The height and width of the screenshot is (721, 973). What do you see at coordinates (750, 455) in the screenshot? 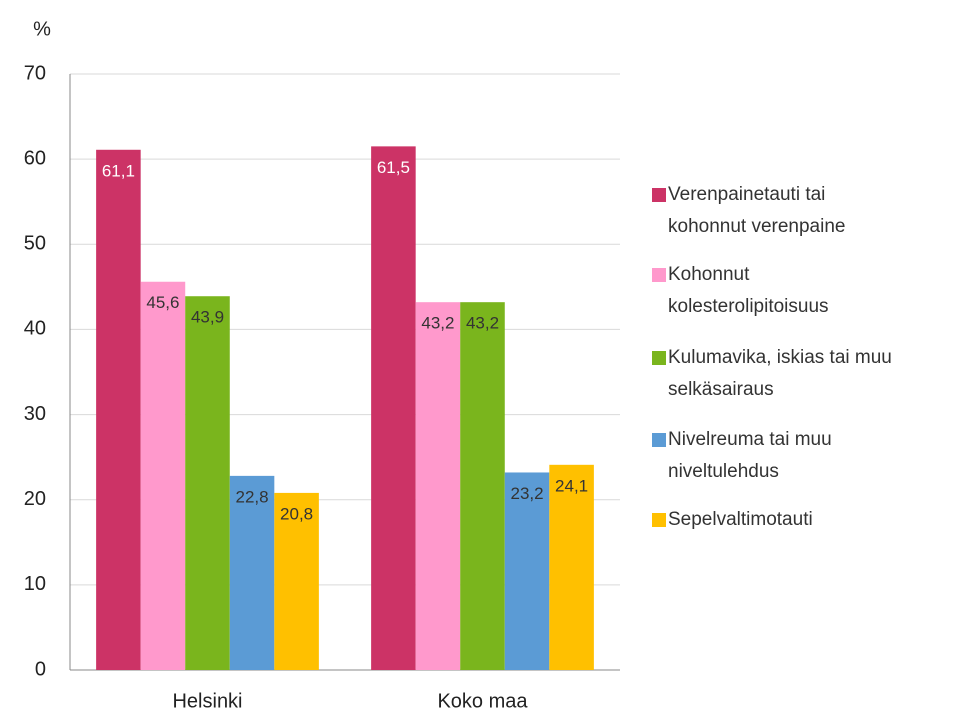
I see `legend-label: Nivelreuma tai muu niveltulehdus` at bounding box center [750, 455].